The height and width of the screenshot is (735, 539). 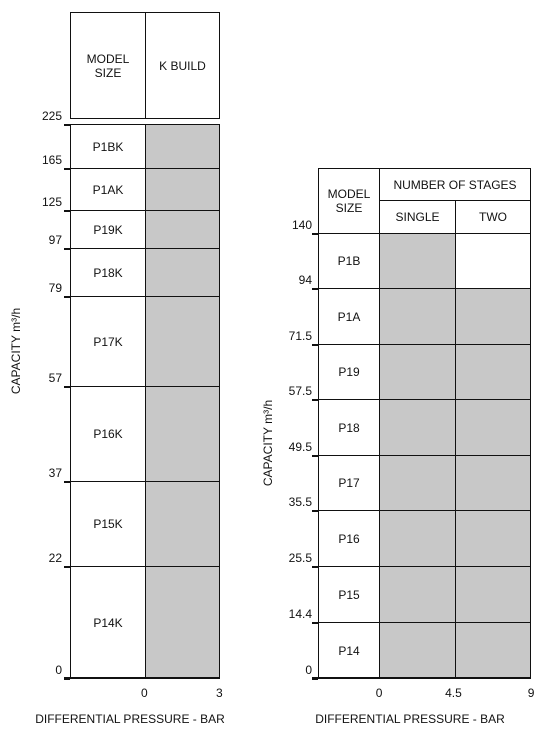 What do you see at coordinates (108, 65) in the screenshot?
I see `left-header-model-size: MODEL SIZE` at bounding box center [108, 65].